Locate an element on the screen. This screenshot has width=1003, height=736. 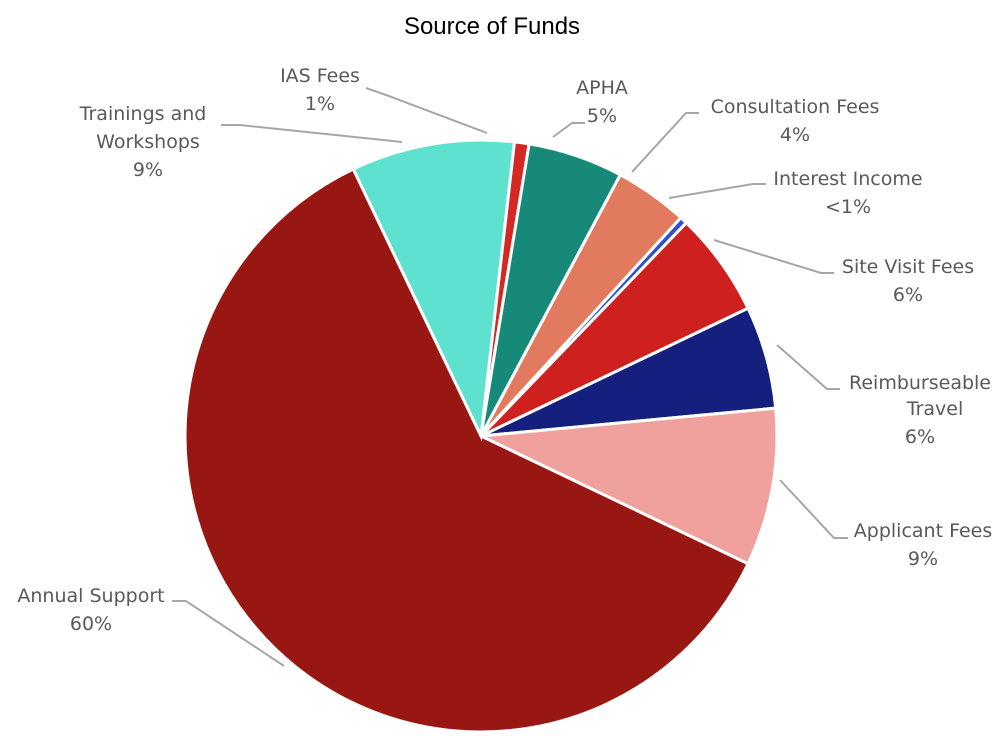
slice-name-label: Trainings and is located at coordinates (143, 114).